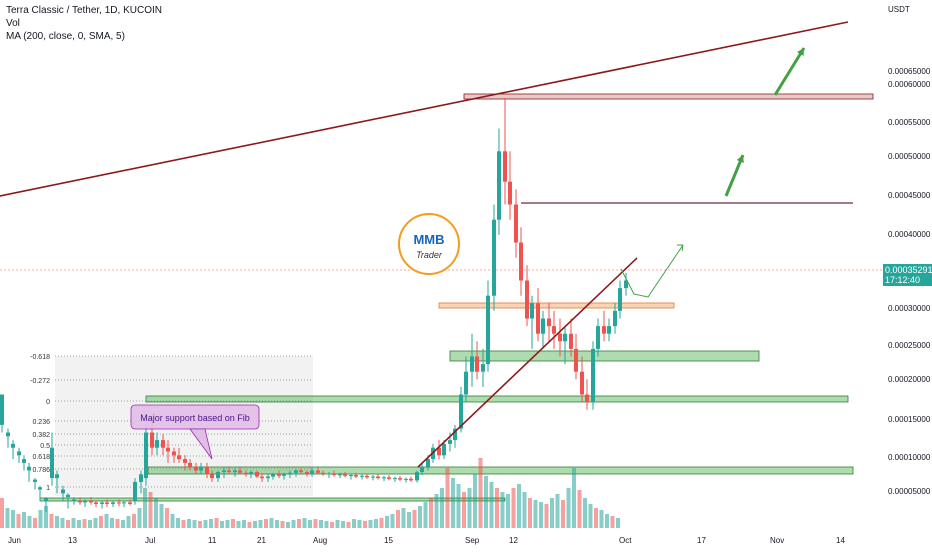  I want to click on volume-indicator-label: Vol, so click(13, 23).